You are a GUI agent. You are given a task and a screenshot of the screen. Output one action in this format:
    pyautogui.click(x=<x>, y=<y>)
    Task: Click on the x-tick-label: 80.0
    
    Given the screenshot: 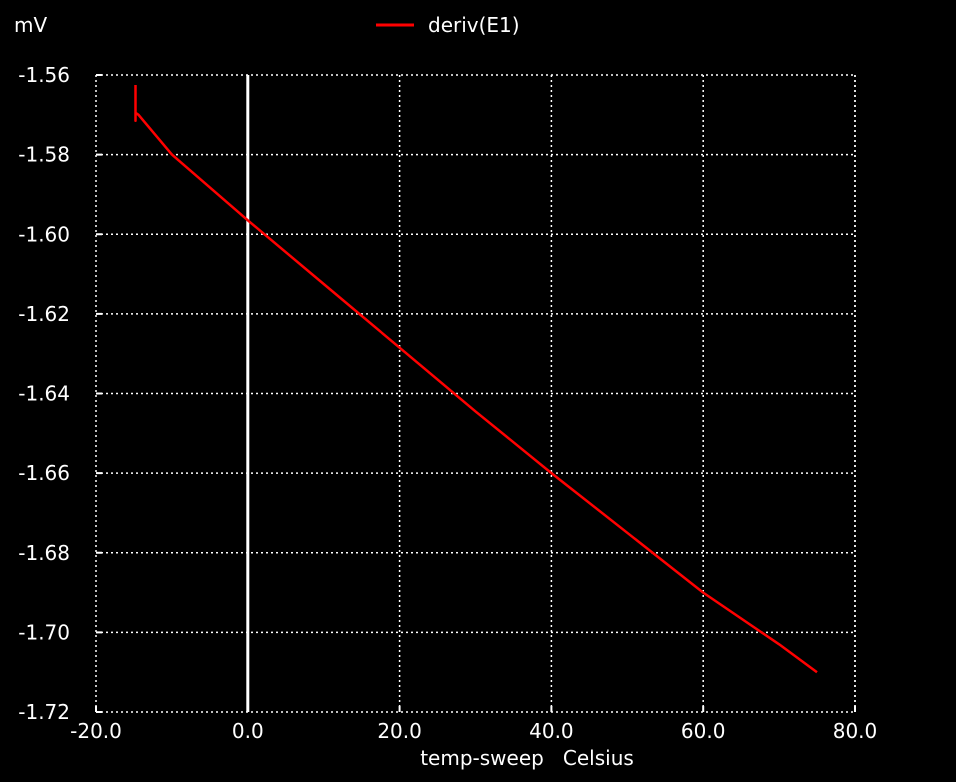 What is the action you would take?
    pyautogui.click(x=855, y=731)
    